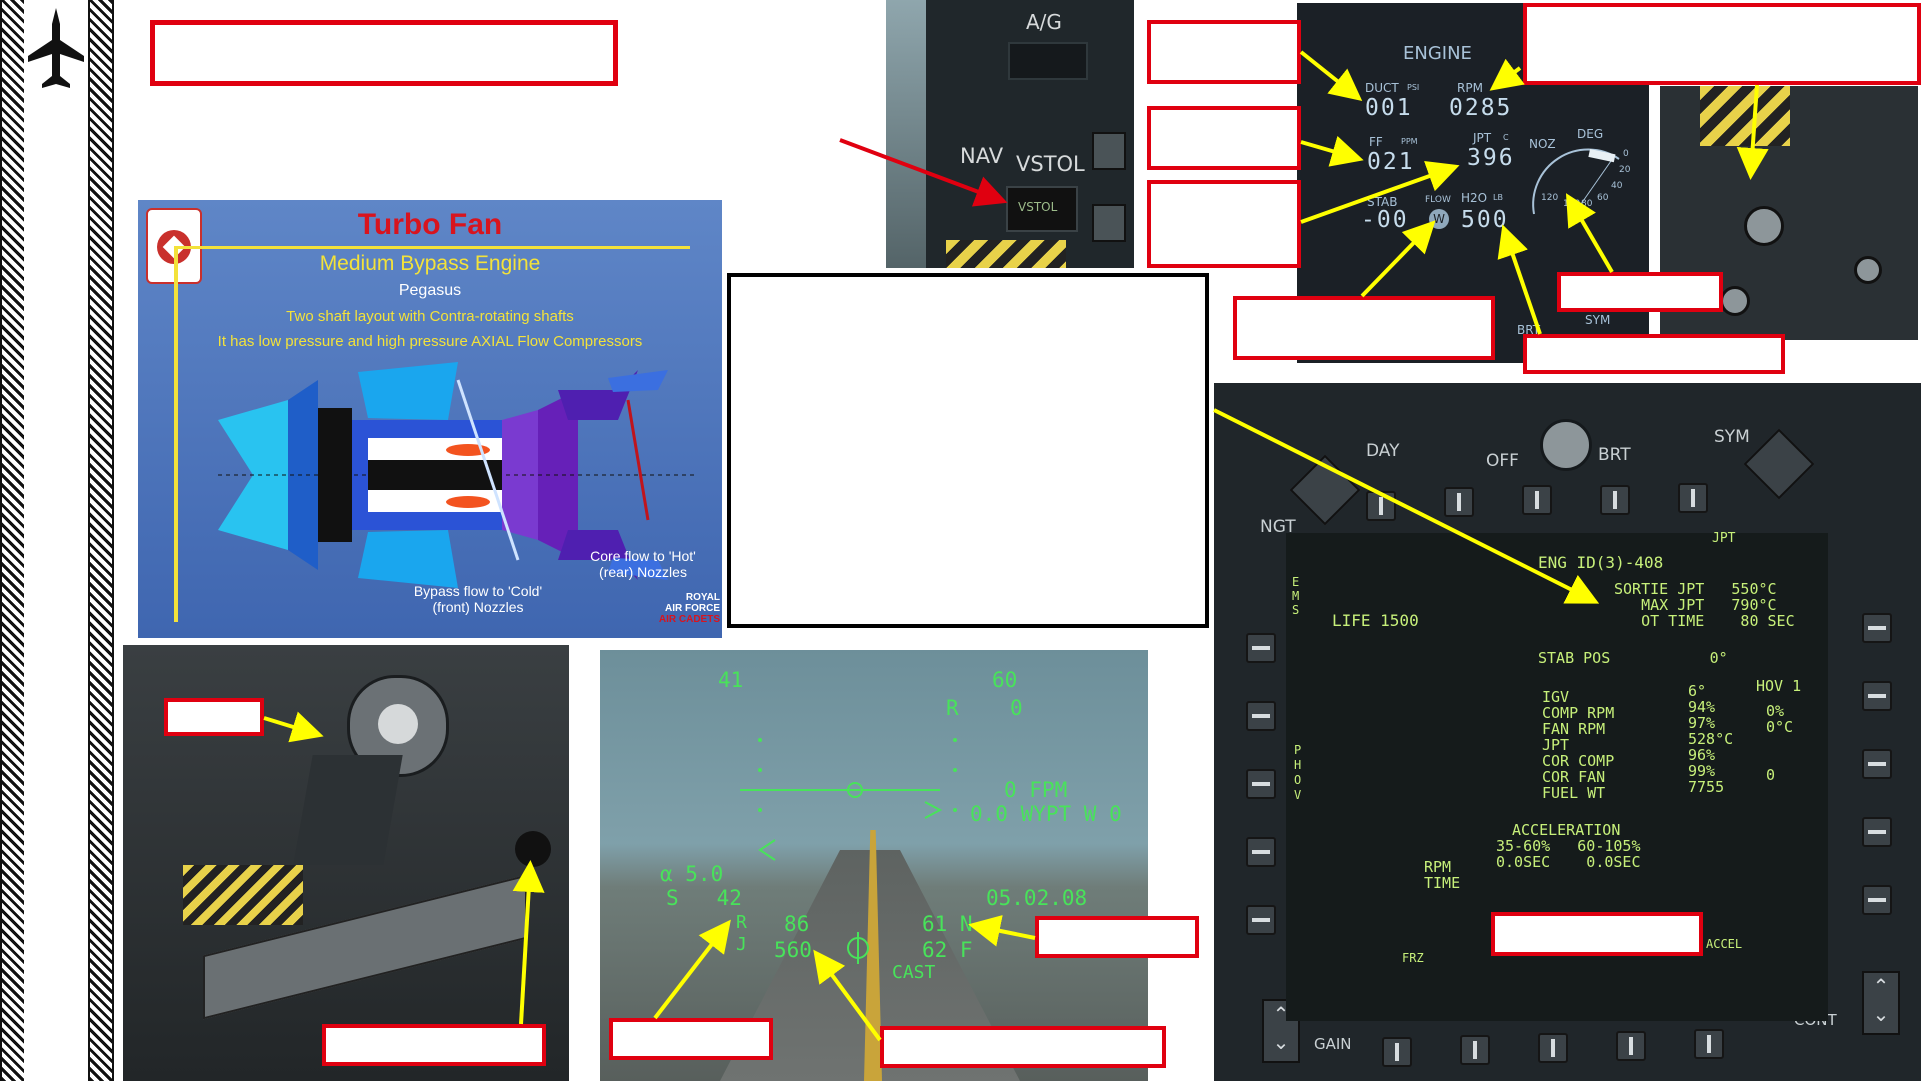  What do you see at coordinates (1481, 108) in the screenshot?
I see `rpm-value: 0285` at bounding box center [1481, 108].